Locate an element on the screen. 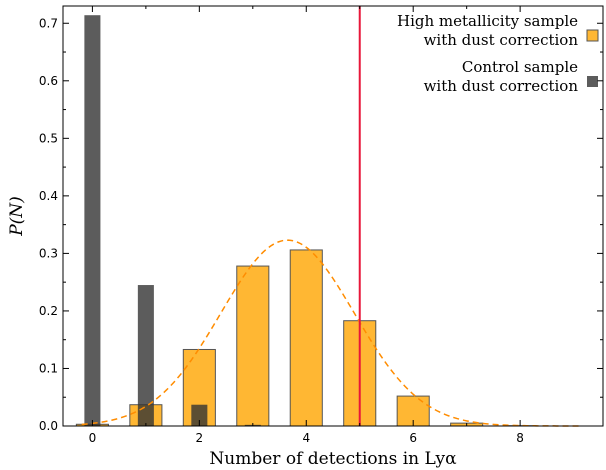 This screenshot has width=606, height=470. y-tick-label: 0.0 is located at coordinates (48, 426).